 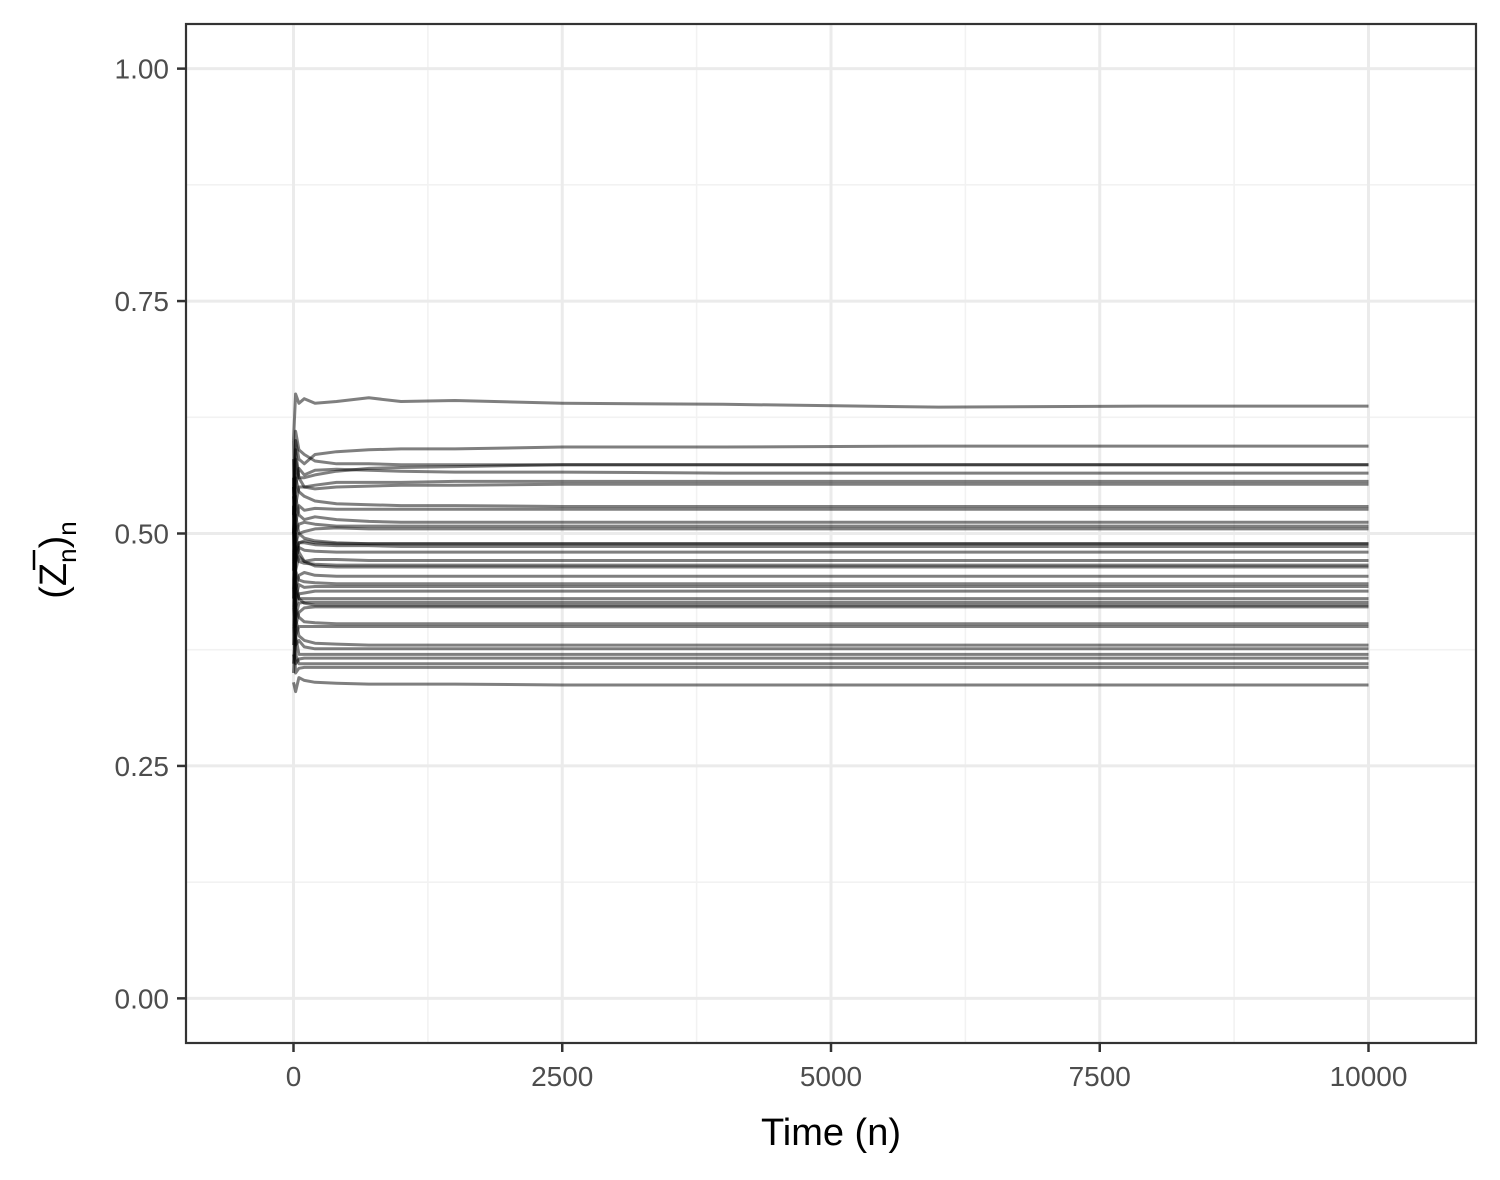 I want to click on x-axis-ticks: 0 2500 5000 7500 10000, so click(x=847, y=1067).